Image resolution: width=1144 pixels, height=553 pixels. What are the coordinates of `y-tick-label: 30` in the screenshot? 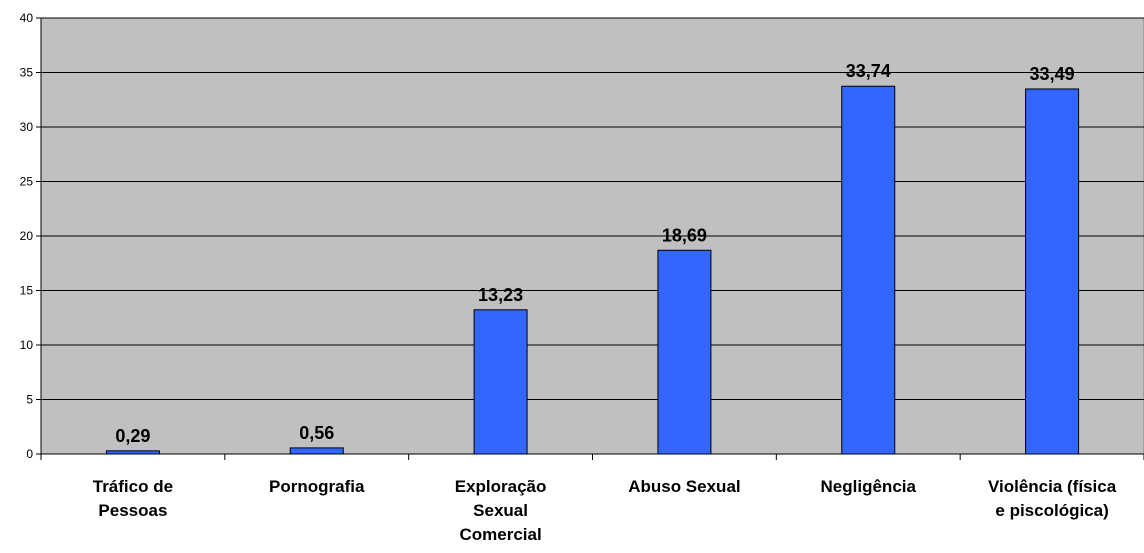 It's located at (27, 127).